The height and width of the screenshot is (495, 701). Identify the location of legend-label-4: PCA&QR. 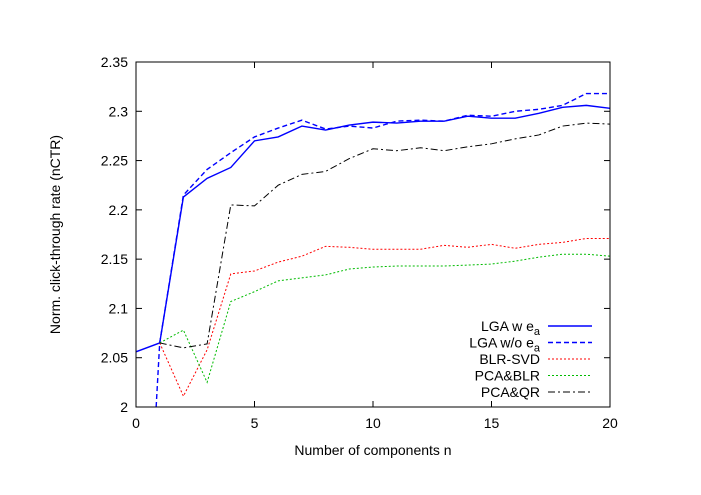
(510, 392).